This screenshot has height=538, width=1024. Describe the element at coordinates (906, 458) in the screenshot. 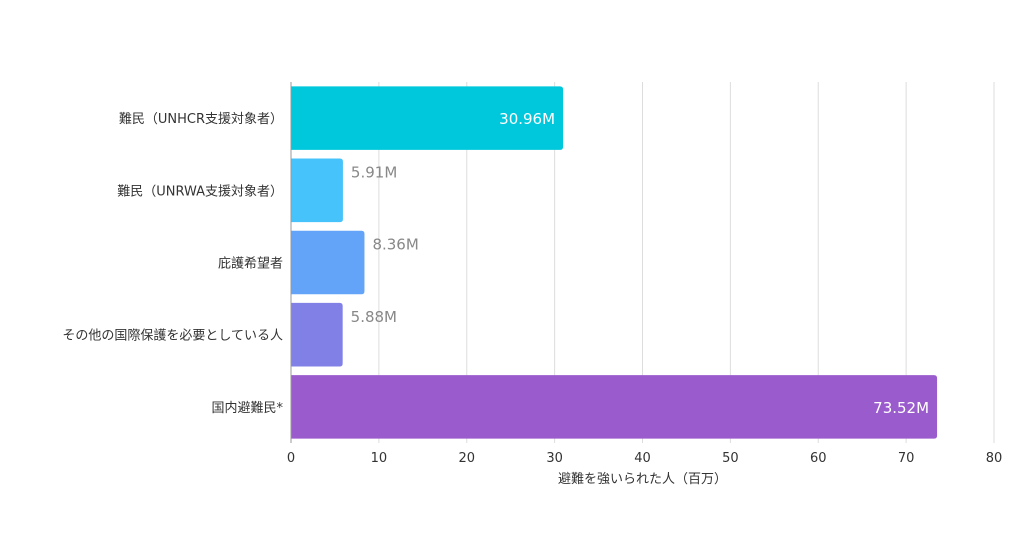

I see `x-tick-70: 70` at that location.